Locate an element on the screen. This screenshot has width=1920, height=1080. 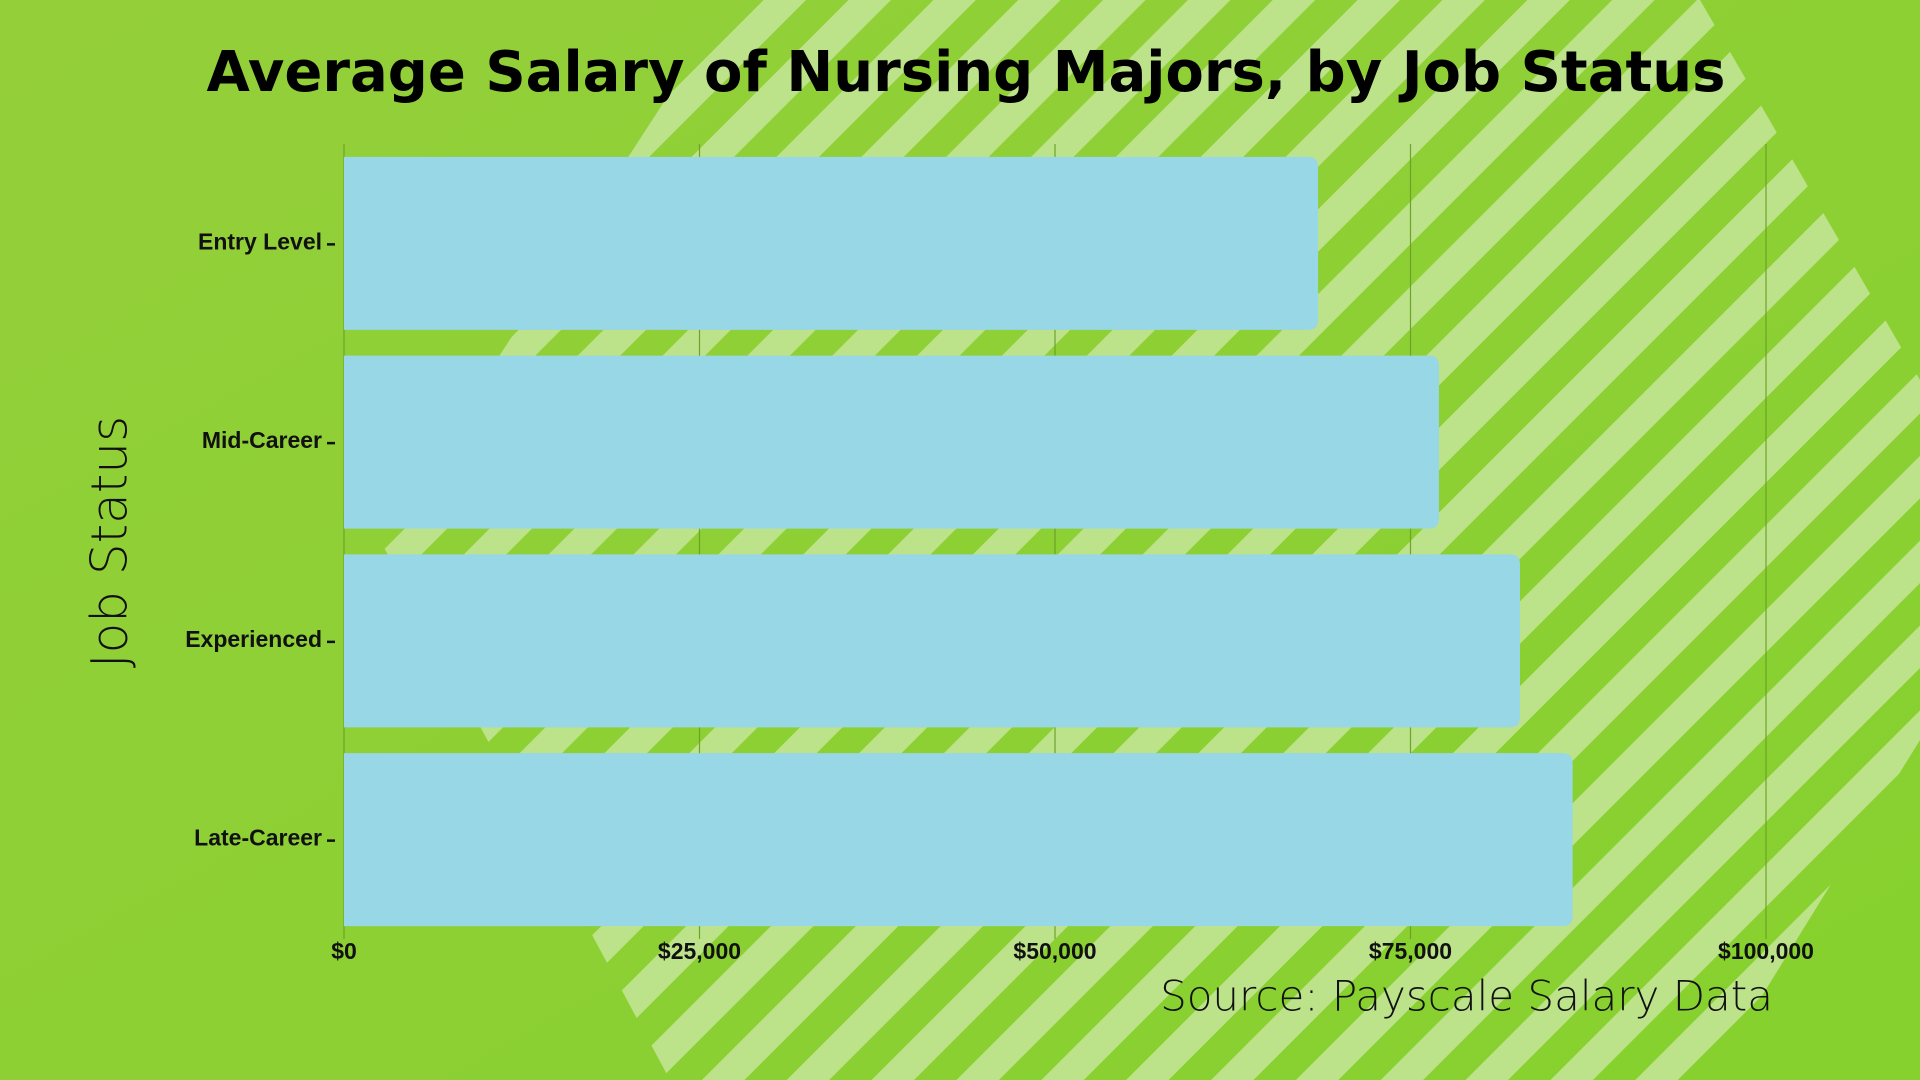
y-tick-label: Experienced is located at coordinates (253, 639).